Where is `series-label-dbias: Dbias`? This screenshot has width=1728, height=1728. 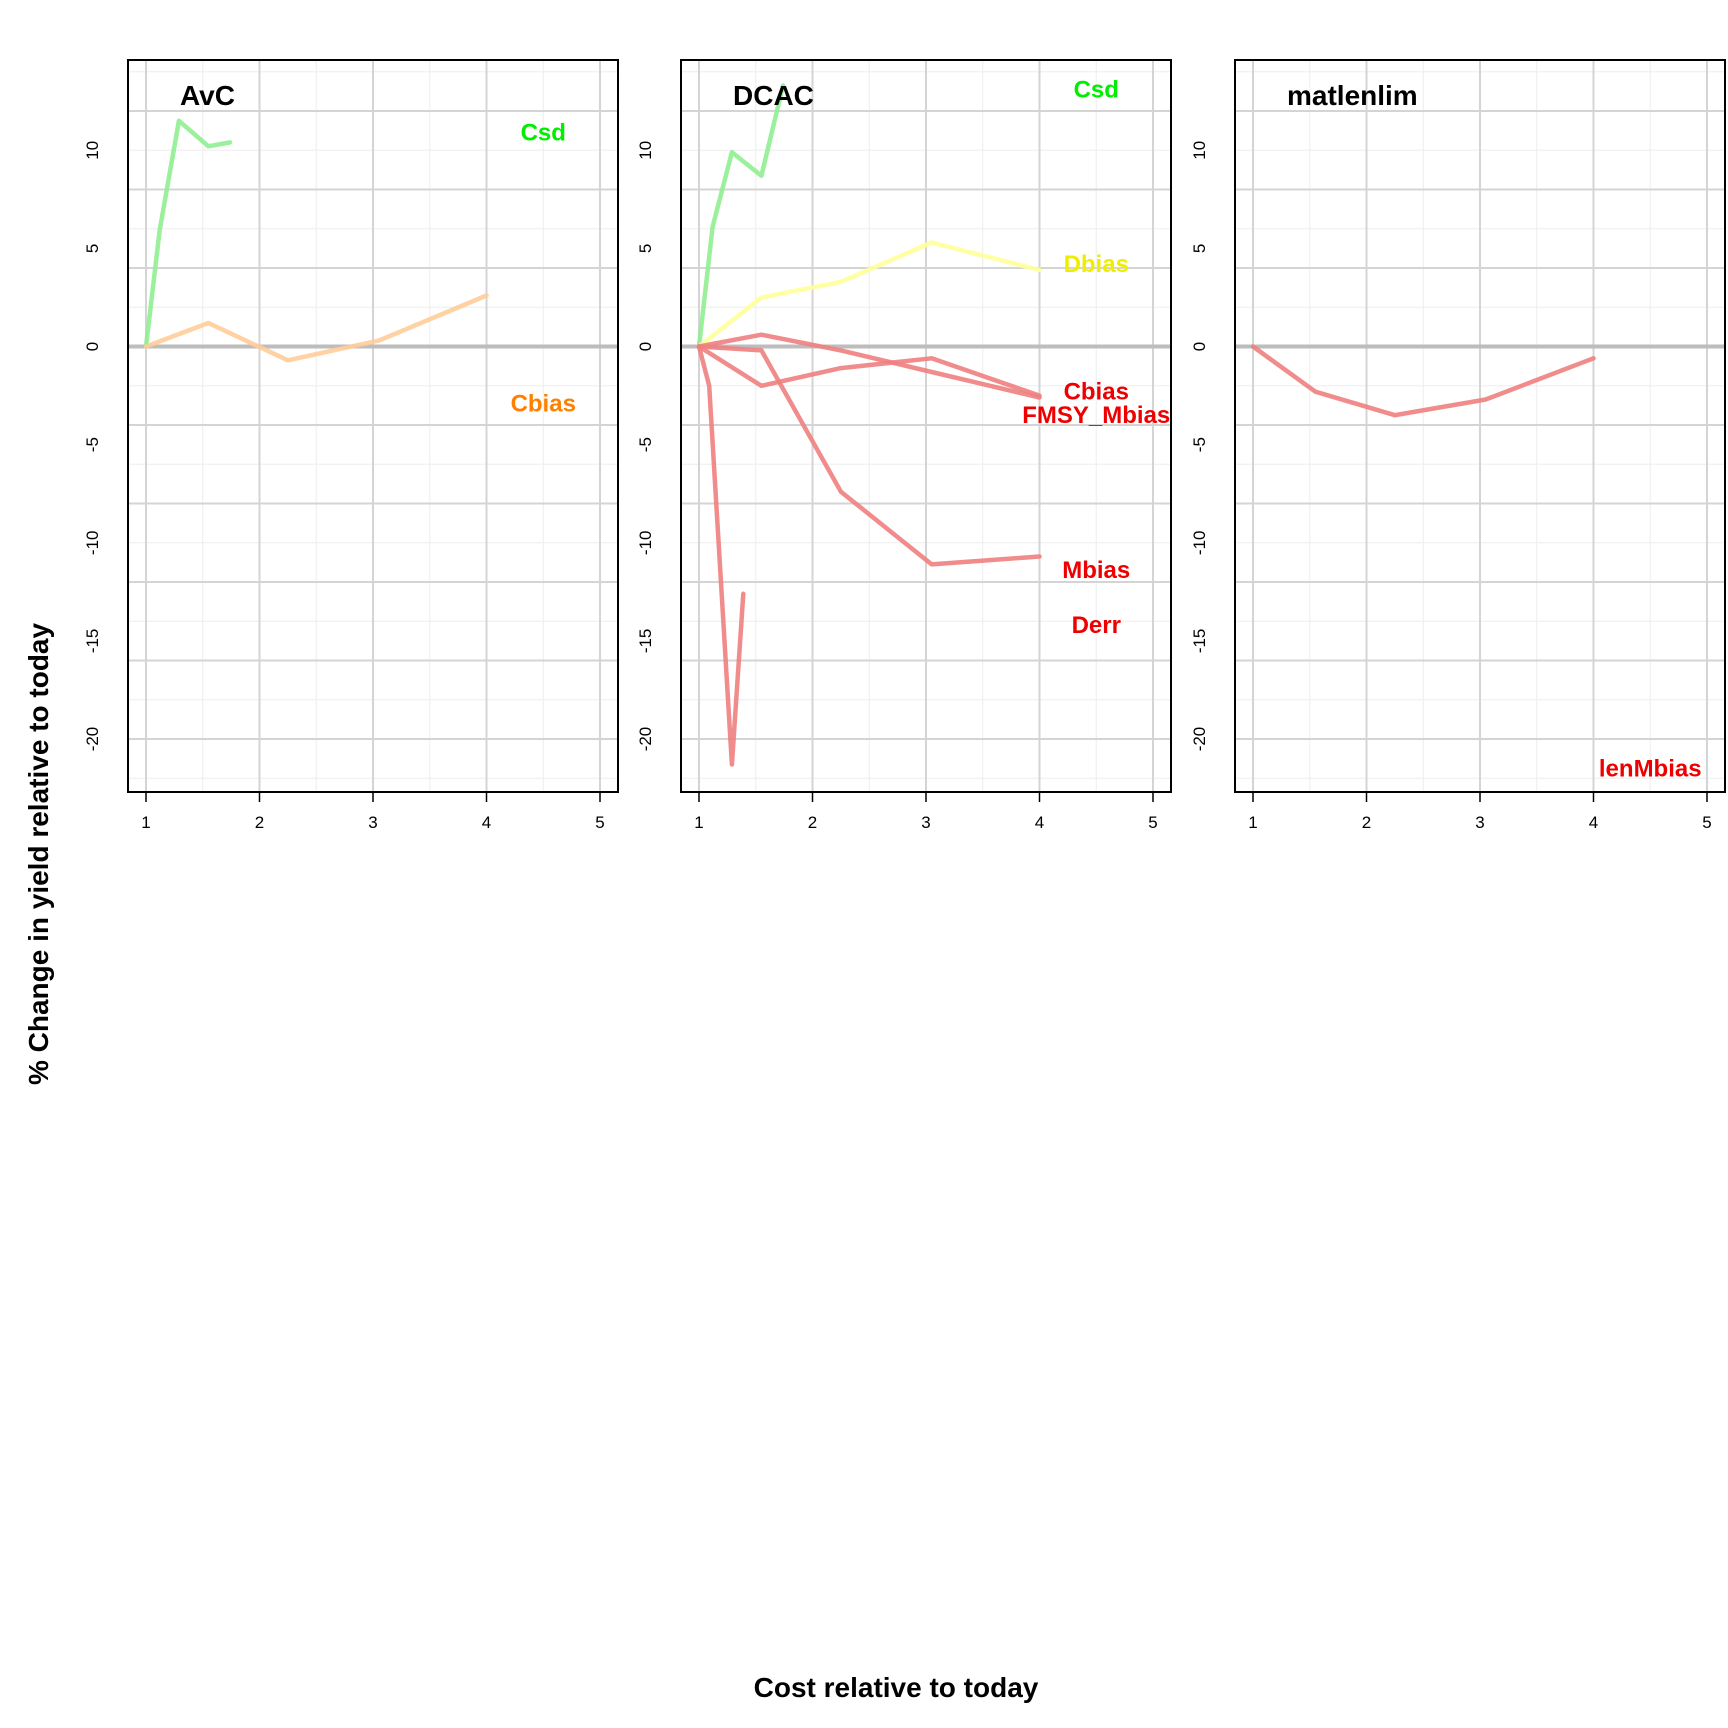 series-label-dbias: Dbias is located at coordinates (1096, 264).